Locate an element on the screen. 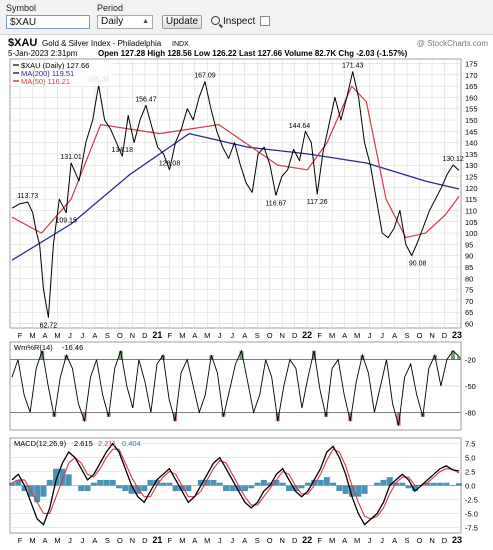  willr-lines: -20 -50 -80 is located at coordinates (243, 387).